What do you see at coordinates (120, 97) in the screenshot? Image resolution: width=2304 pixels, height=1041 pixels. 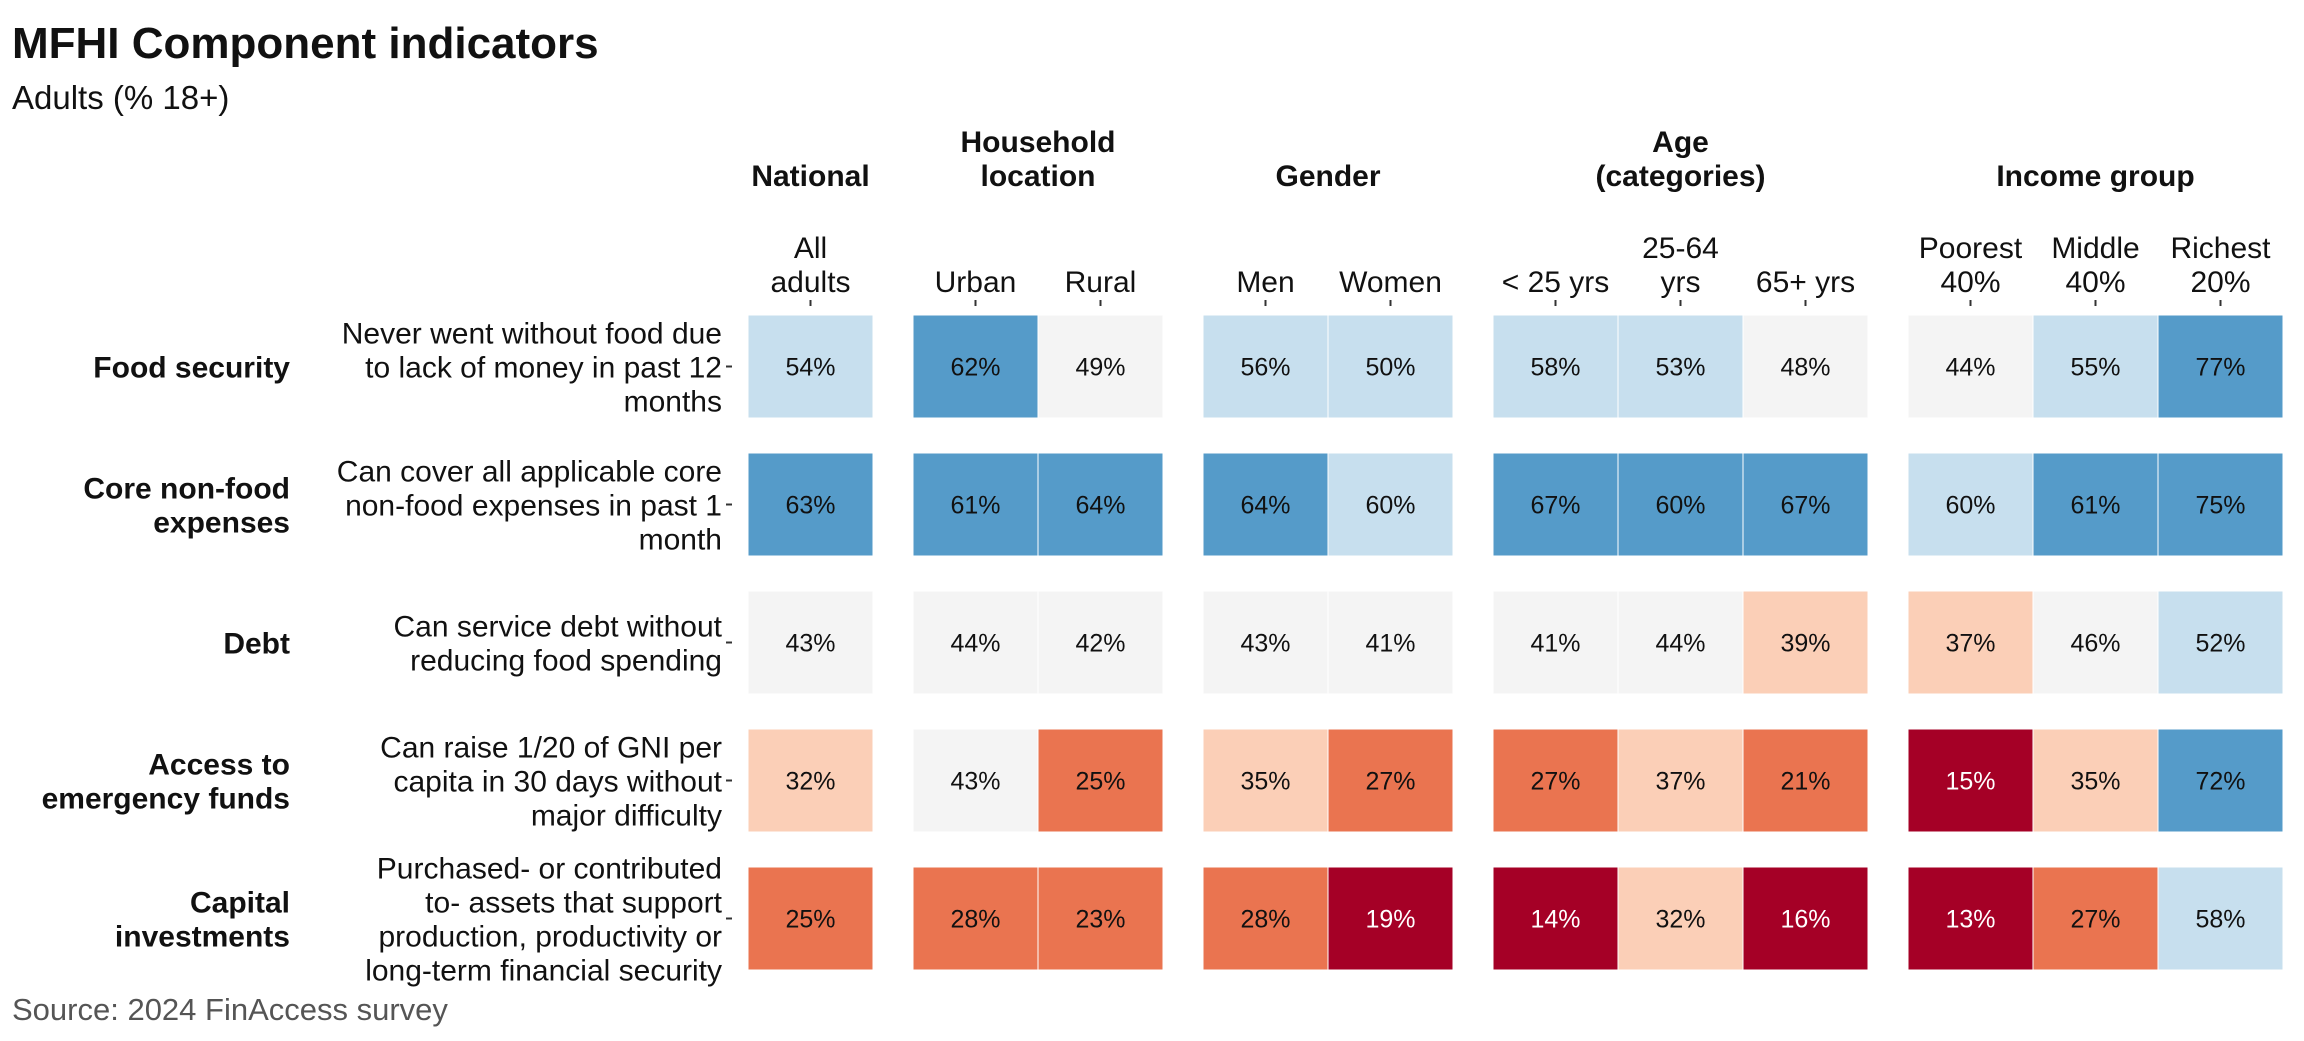 I see `chart-subtitle: Adults (% 18+)` at bounding box center [120, 97].